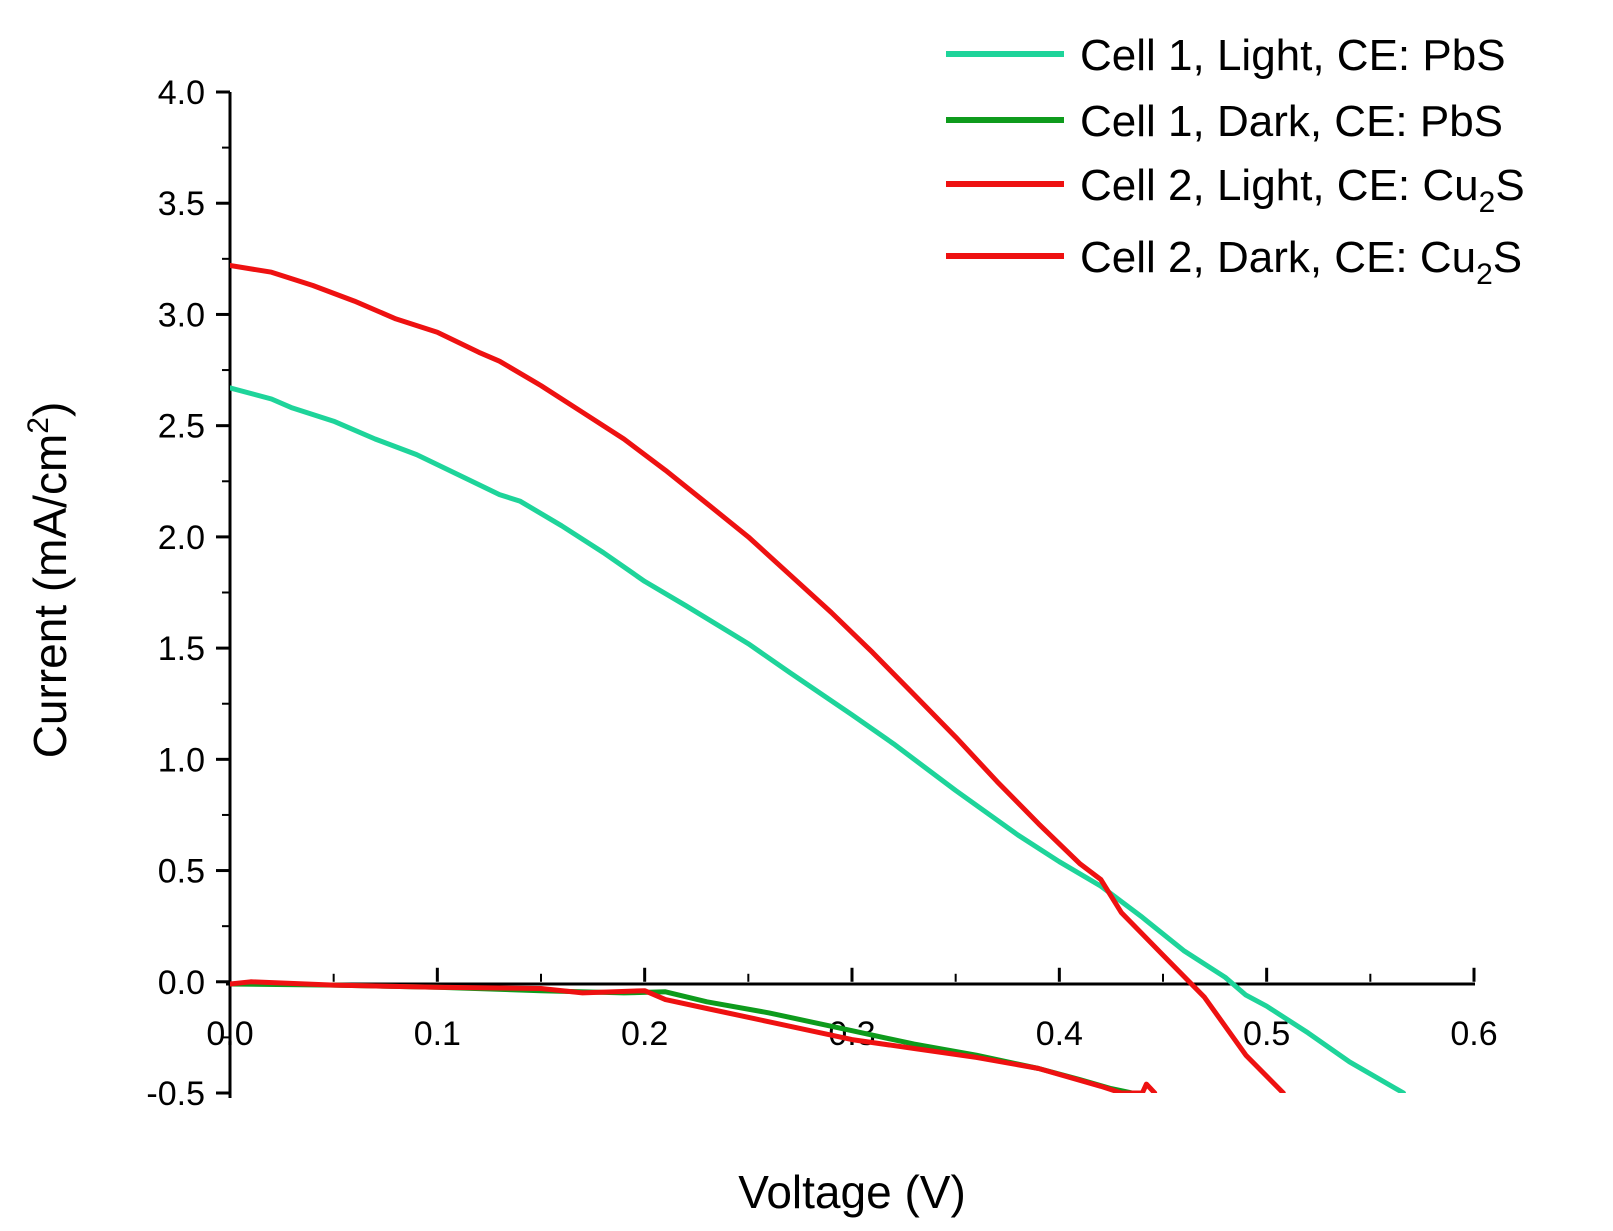 The width and height of the screenshot is (1613, 1231). What do you see at coordinates (38, 425) in the screenshot?
I see `y-axis-title-sup: 2` at bounding box center [38, 425].